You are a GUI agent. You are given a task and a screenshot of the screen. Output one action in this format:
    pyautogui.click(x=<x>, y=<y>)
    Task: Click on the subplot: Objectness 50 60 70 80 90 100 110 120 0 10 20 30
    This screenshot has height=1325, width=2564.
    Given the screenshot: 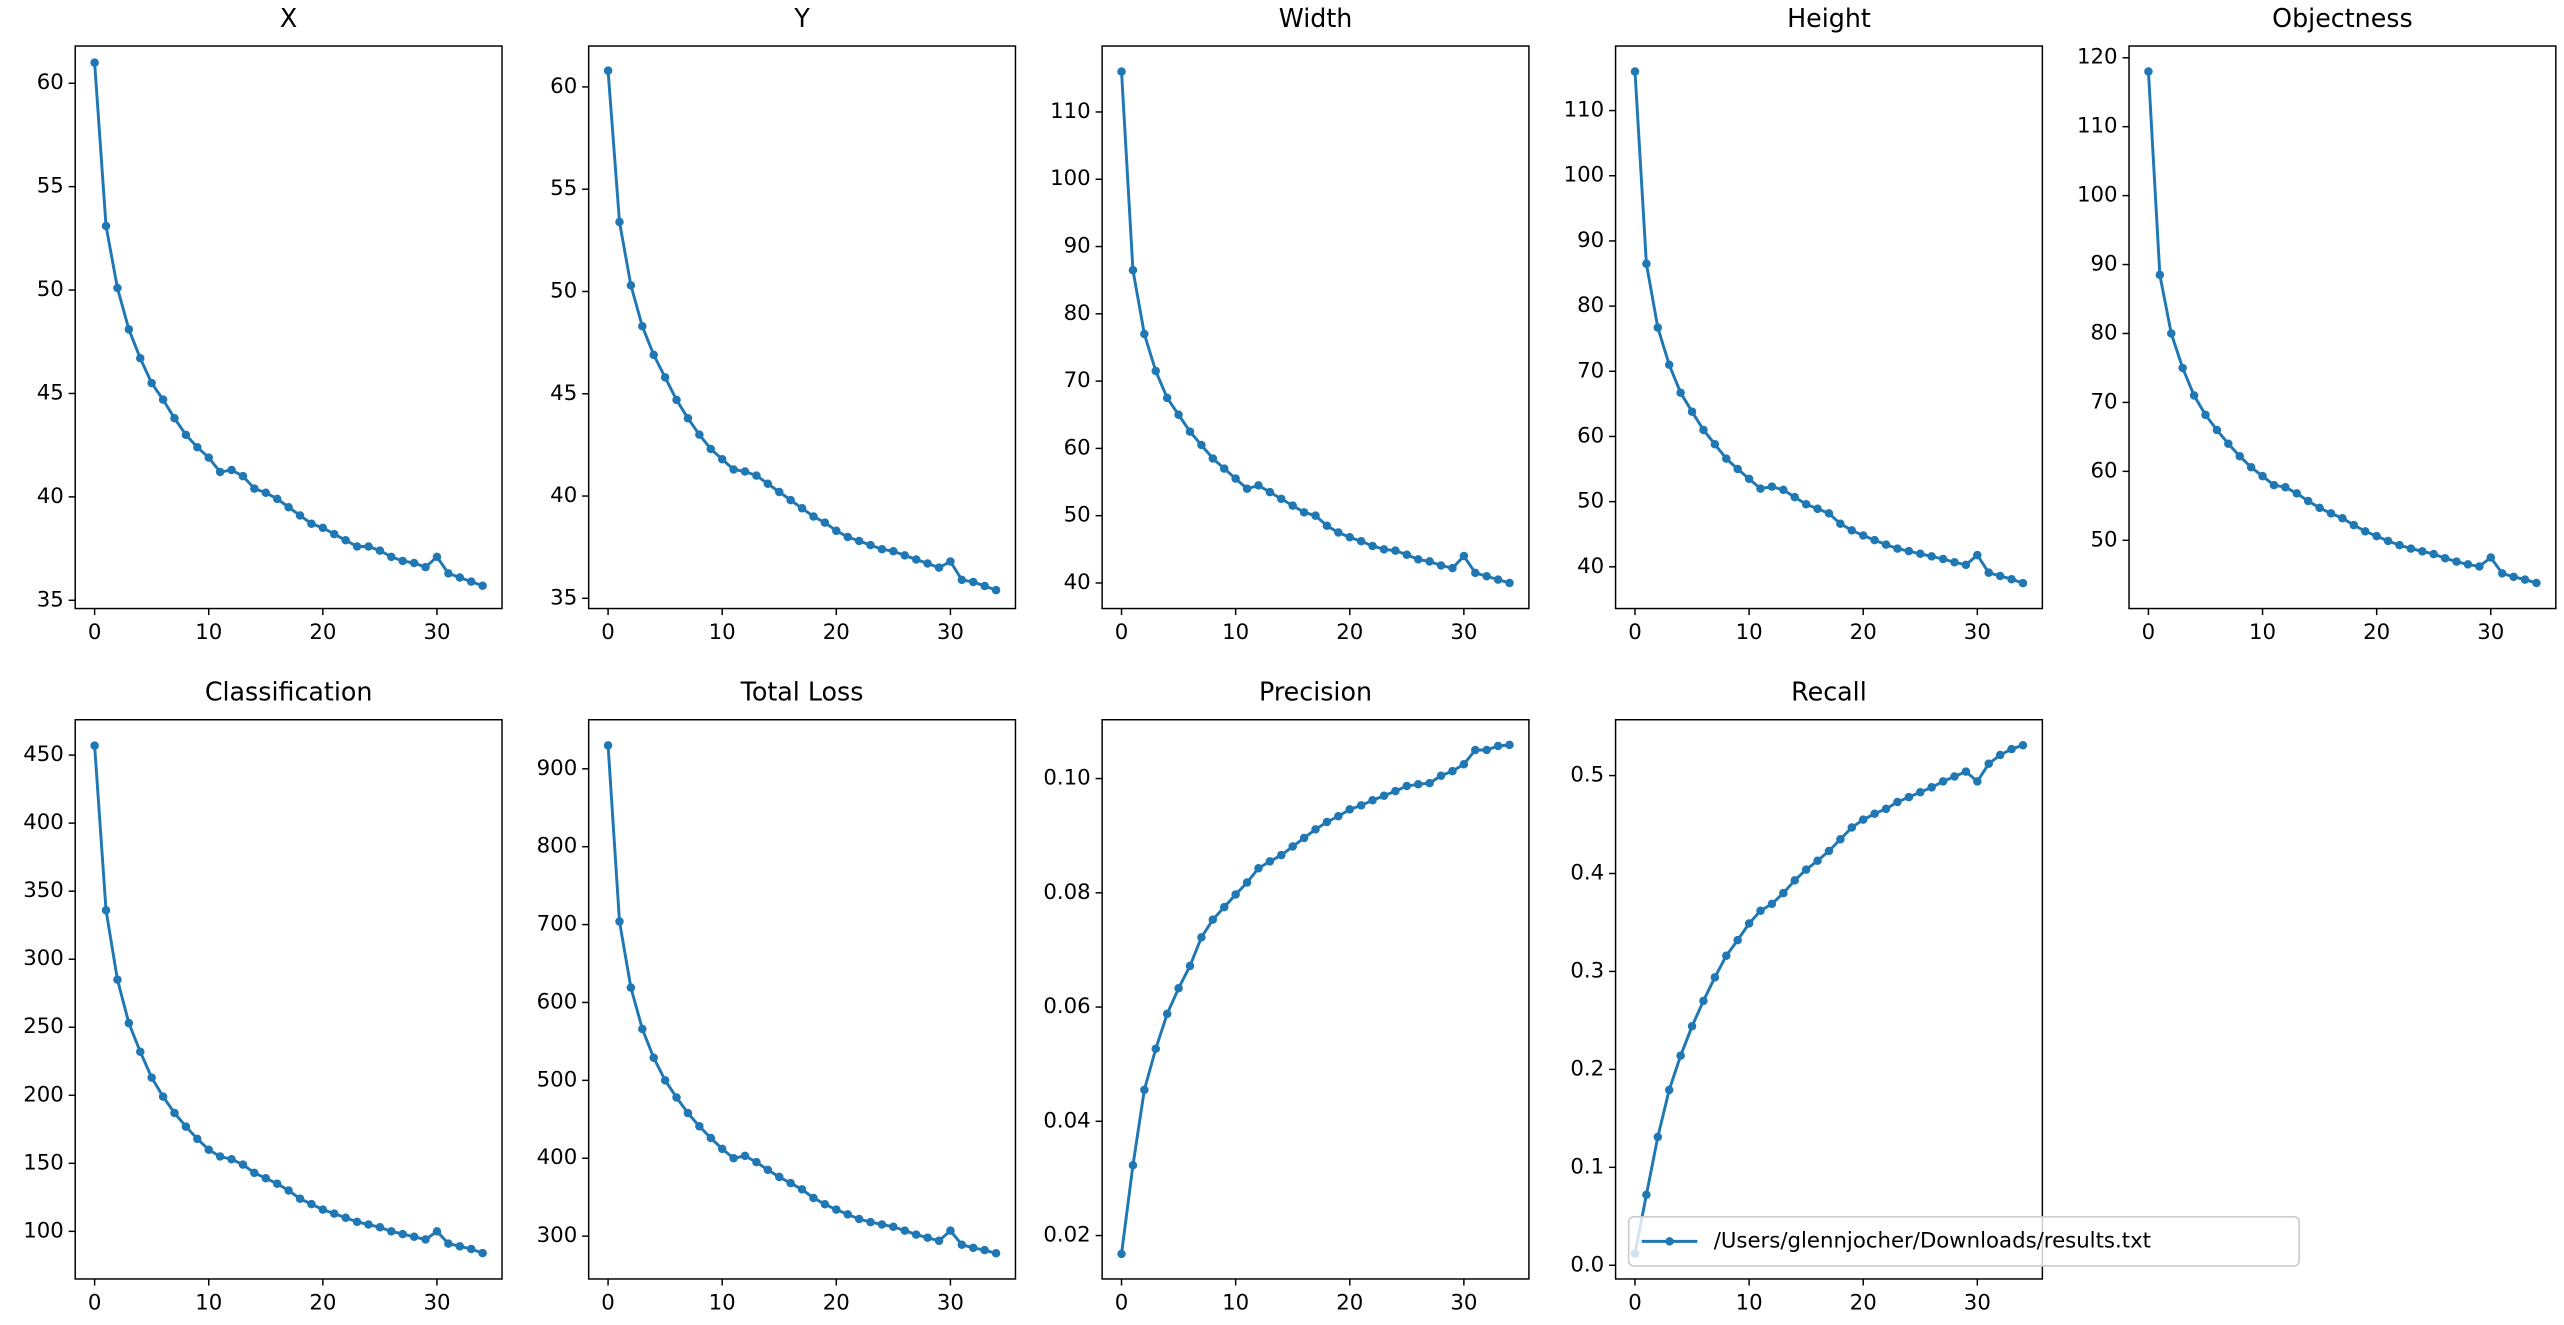 What is the action you would take?
    pyautogui.click(x=2317, y=324)
    